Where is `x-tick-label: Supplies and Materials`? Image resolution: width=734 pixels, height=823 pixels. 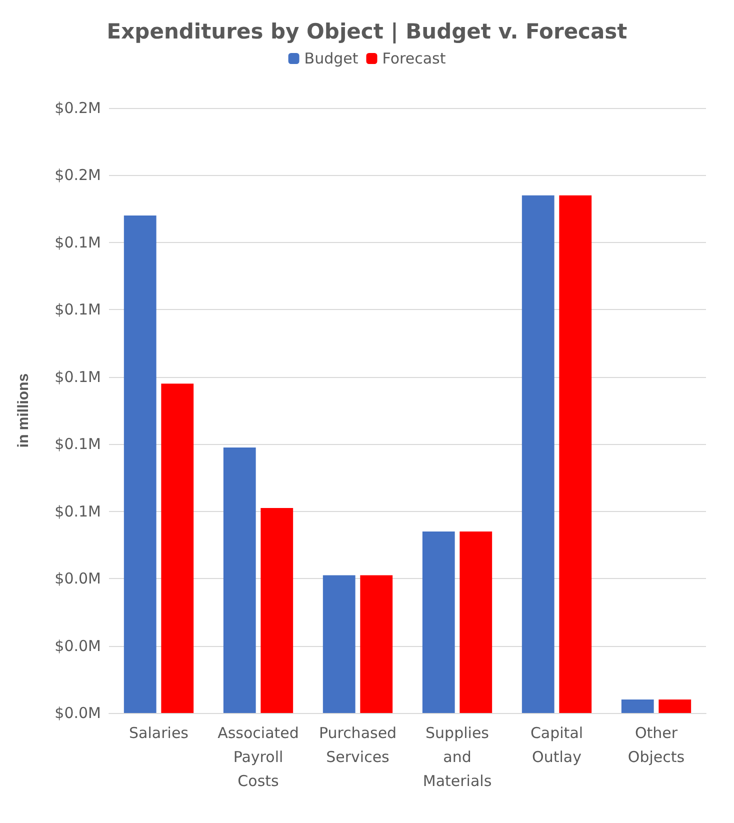 x-tick-label: Supplies and Materials is located at coordinates (457, 757).